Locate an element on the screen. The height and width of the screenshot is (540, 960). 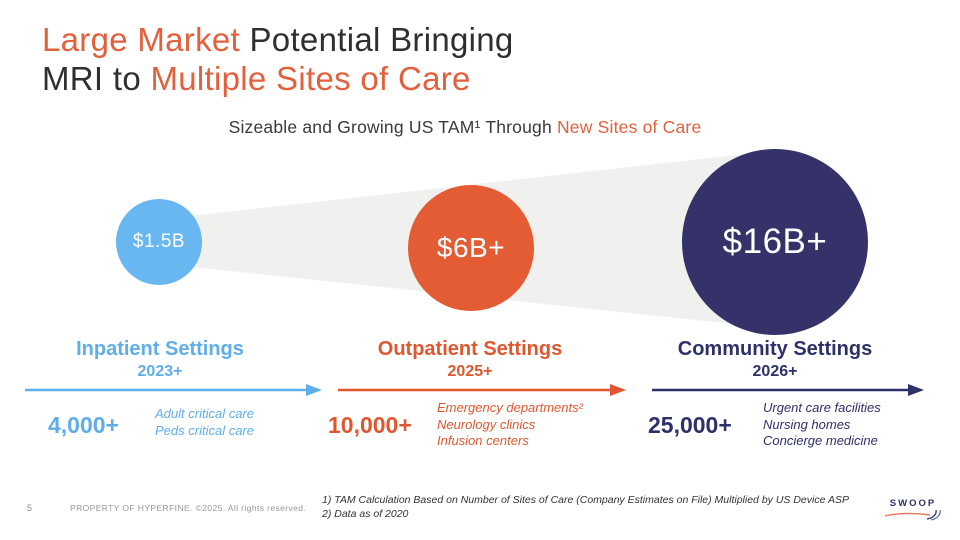
site-item: Peds critical care is located at coordinates (204, 430).